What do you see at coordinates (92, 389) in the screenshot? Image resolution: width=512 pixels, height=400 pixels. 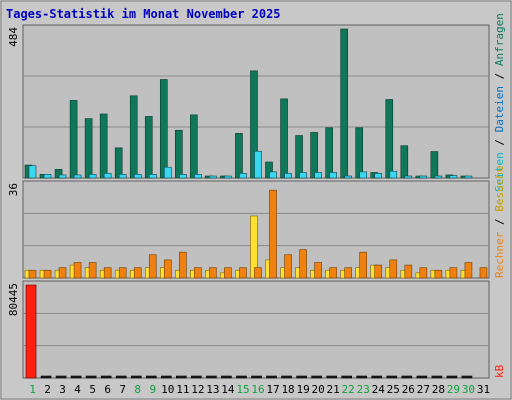 I see `x-tick-label: 5` at bounding box center [92, 389].